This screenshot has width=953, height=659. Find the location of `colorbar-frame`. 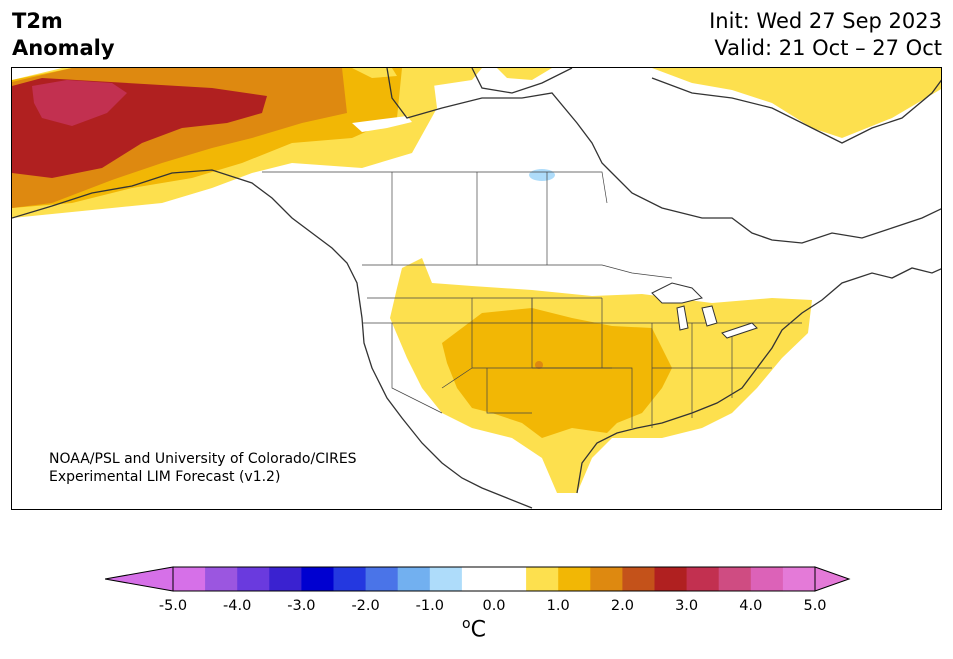

colorbar-frame is located at coordinates (494, 579).